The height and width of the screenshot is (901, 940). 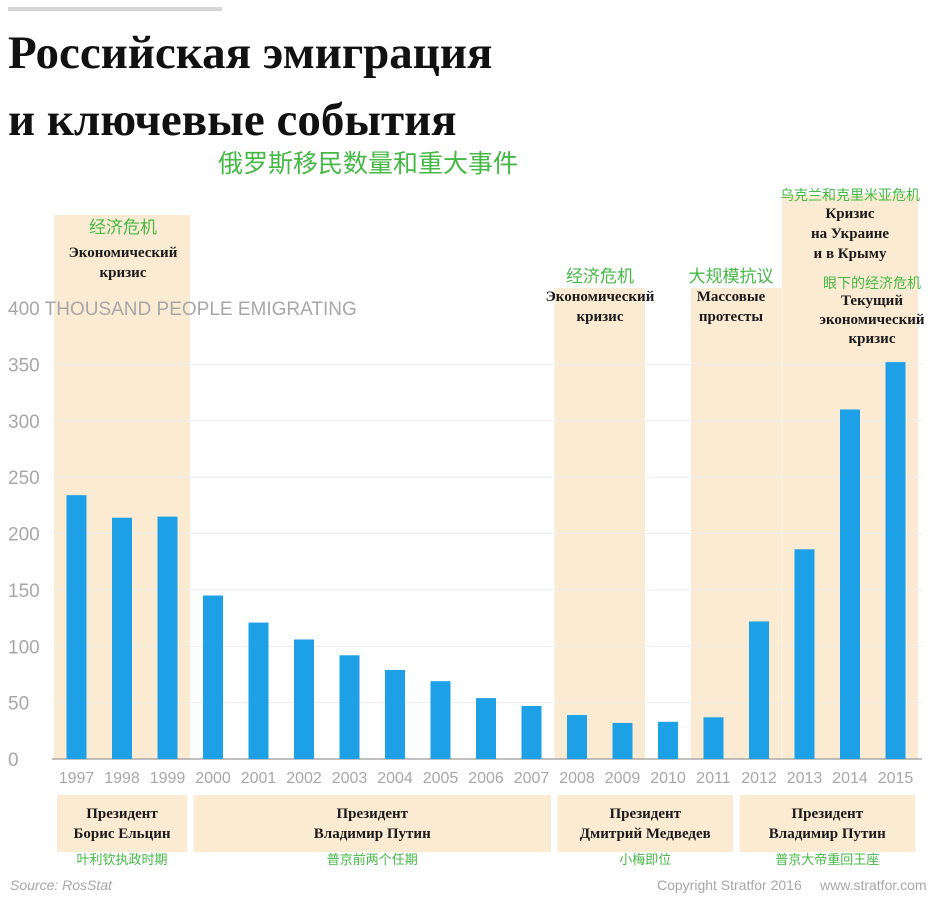 I want to click on chart-subtitle-chinese: 俄罗斯移民数量和重大事件, so click(x=368, y=163).